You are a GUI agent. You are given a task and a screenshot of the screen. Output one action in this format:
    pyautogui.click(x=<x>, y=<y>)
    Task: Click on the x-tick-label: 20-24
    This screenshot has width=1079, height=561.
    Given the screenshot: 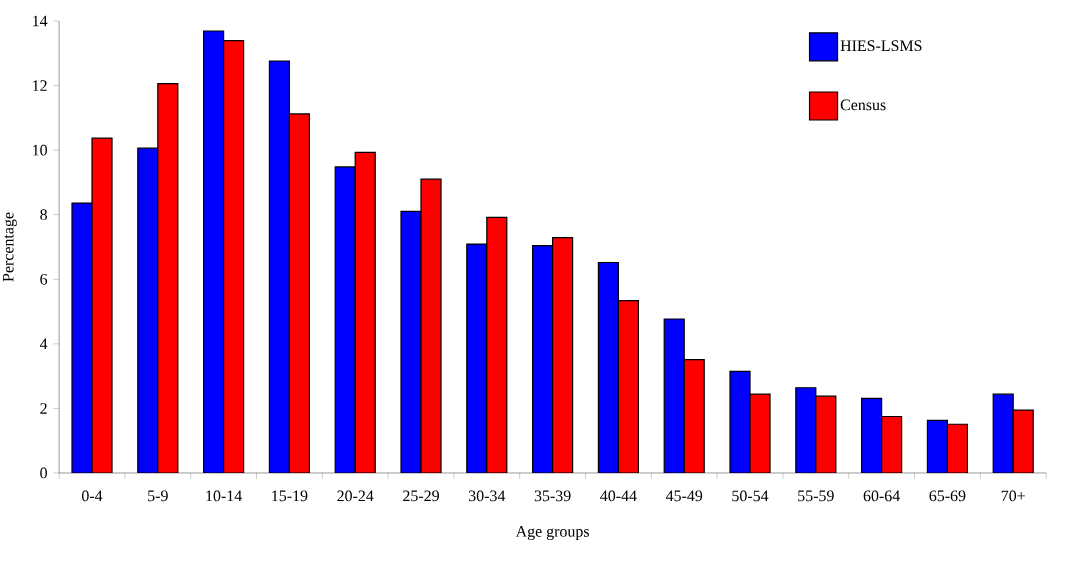 What is the action you would take?
    pyautogui.click(x=355, y=496)
    